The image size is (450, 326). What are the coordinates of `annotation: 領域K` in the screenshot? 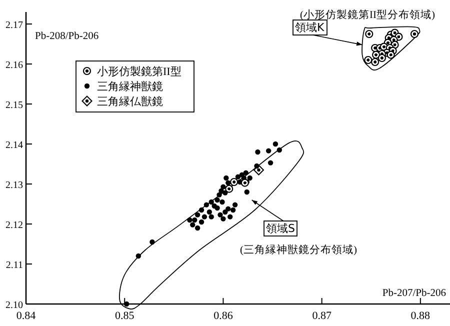 It's located at (309, 27).